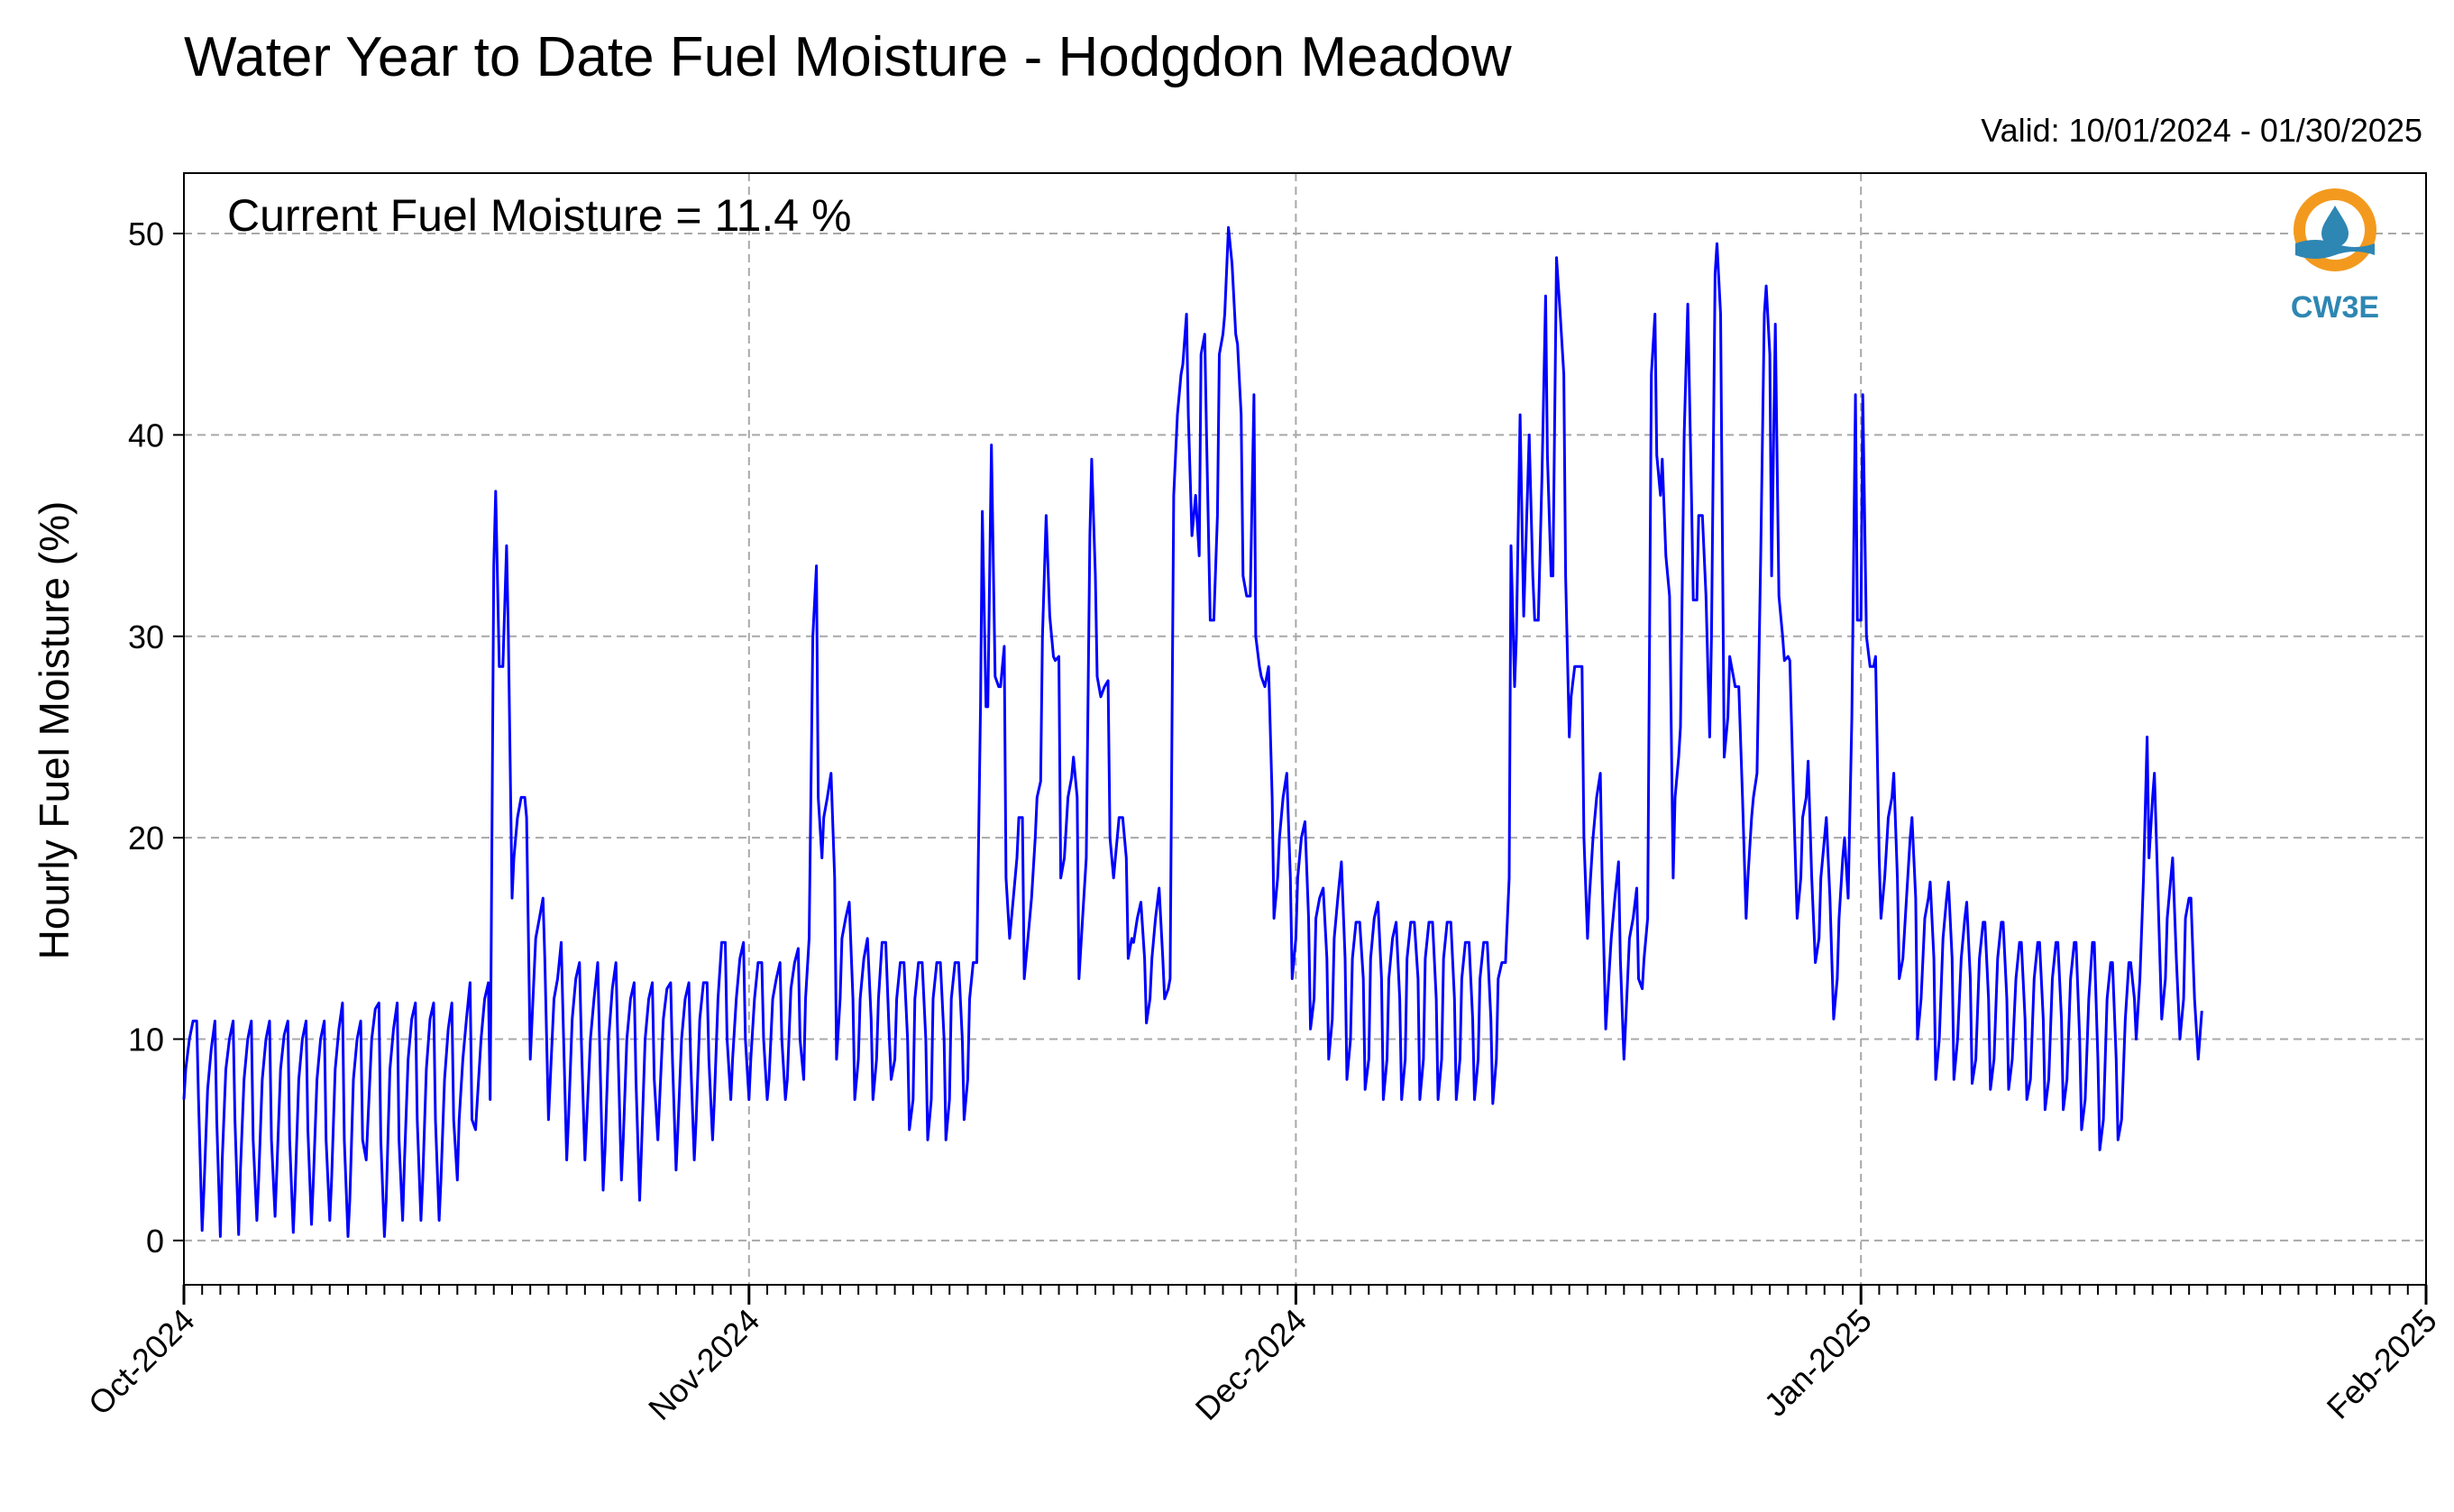 The height and width of the screenshot is (1512, 2454). I want to click on water-drop-icon, so click(2335, 227).